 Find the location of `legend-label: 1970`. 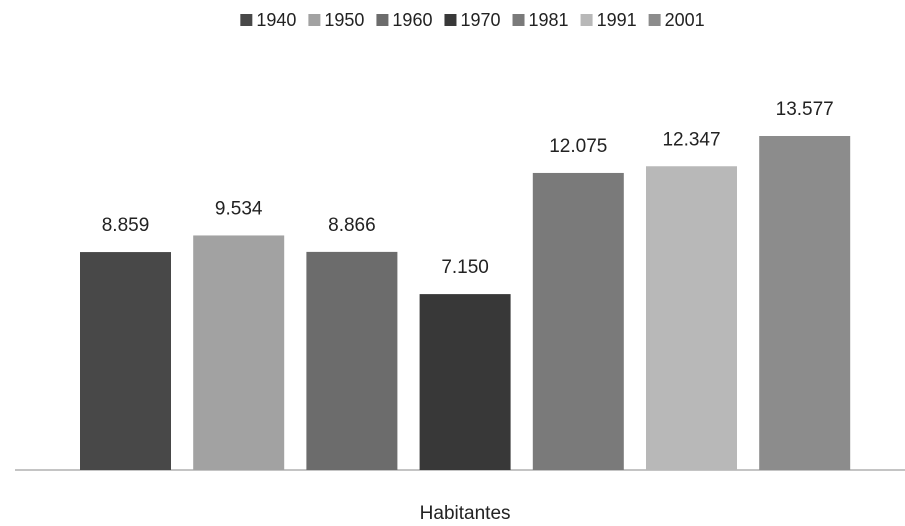

legend-label: 1970 is located at coordinates (480, 20).